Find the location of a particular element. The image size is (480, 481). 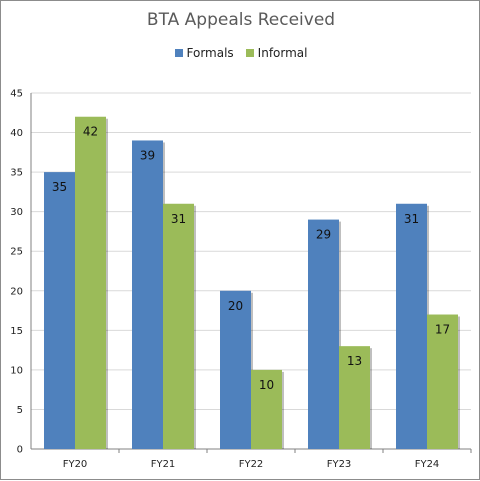

legend-swatch-formals is located at coordinates (178, 53).